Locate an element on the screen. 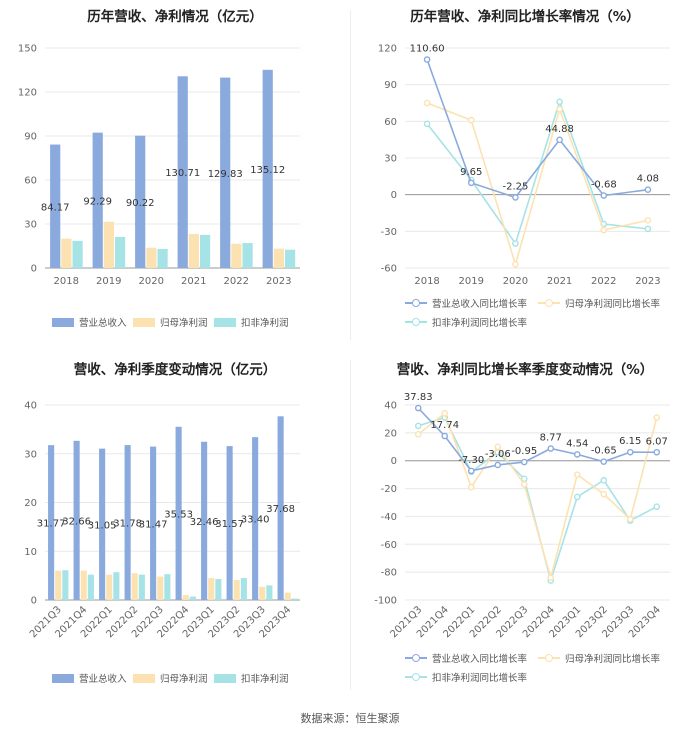 This screenshot has width=700, height=734. series-line-deducted-profit is located at coordinates (537, 172).